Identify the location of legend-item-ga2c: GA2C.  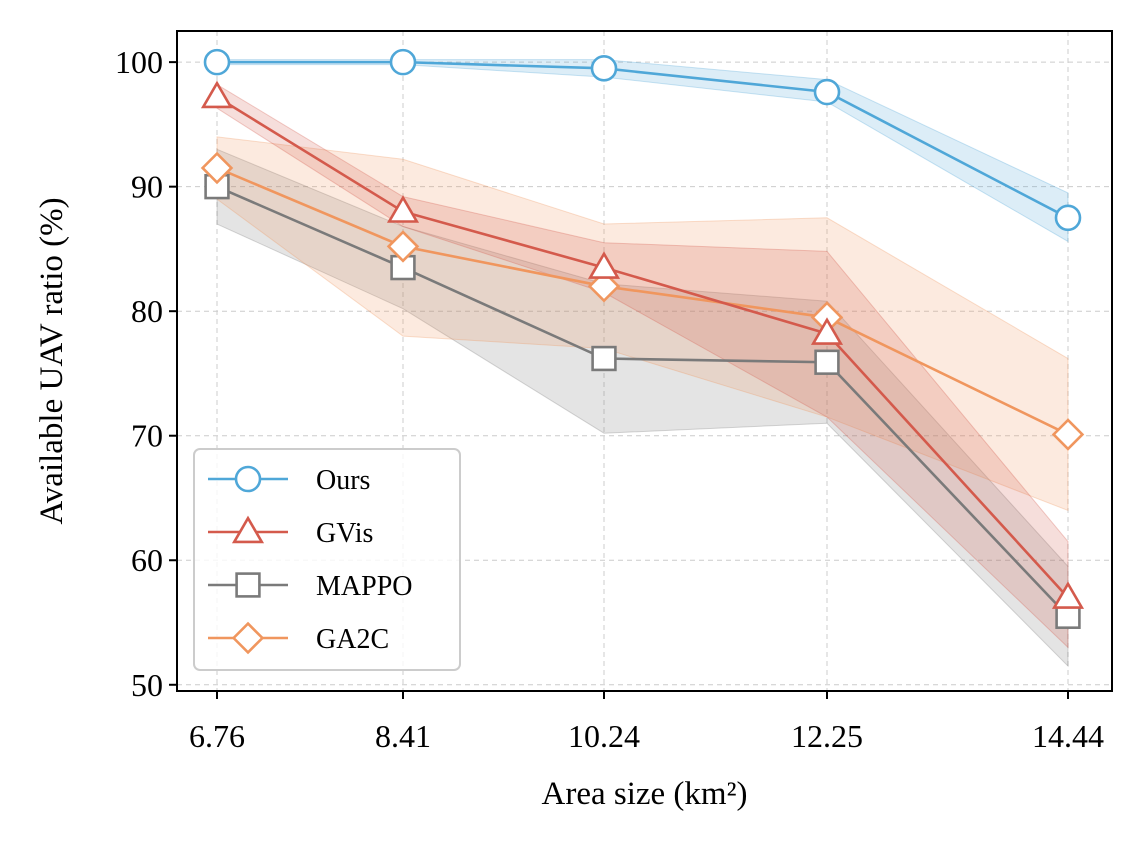
(298, 638).